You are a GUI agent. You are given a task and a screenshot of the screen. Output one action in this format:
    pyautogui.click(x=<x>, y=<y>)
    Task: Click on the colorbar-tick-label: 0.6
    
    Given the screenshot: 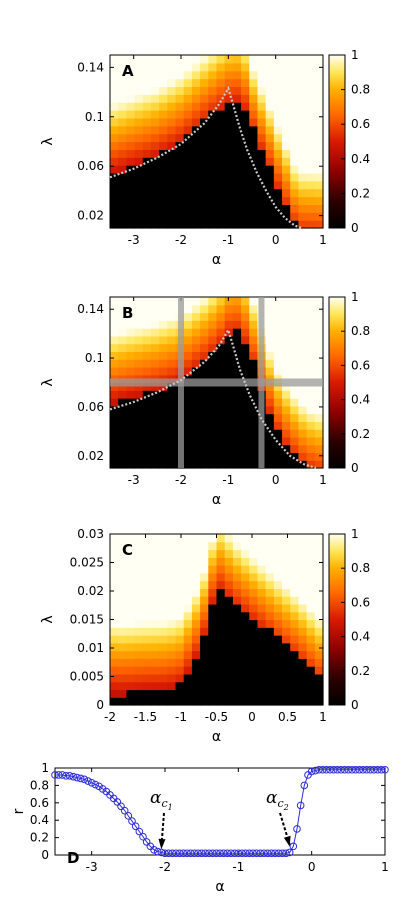 What is the action you would take?
    pyautogui.click(x=360, y=124)
    